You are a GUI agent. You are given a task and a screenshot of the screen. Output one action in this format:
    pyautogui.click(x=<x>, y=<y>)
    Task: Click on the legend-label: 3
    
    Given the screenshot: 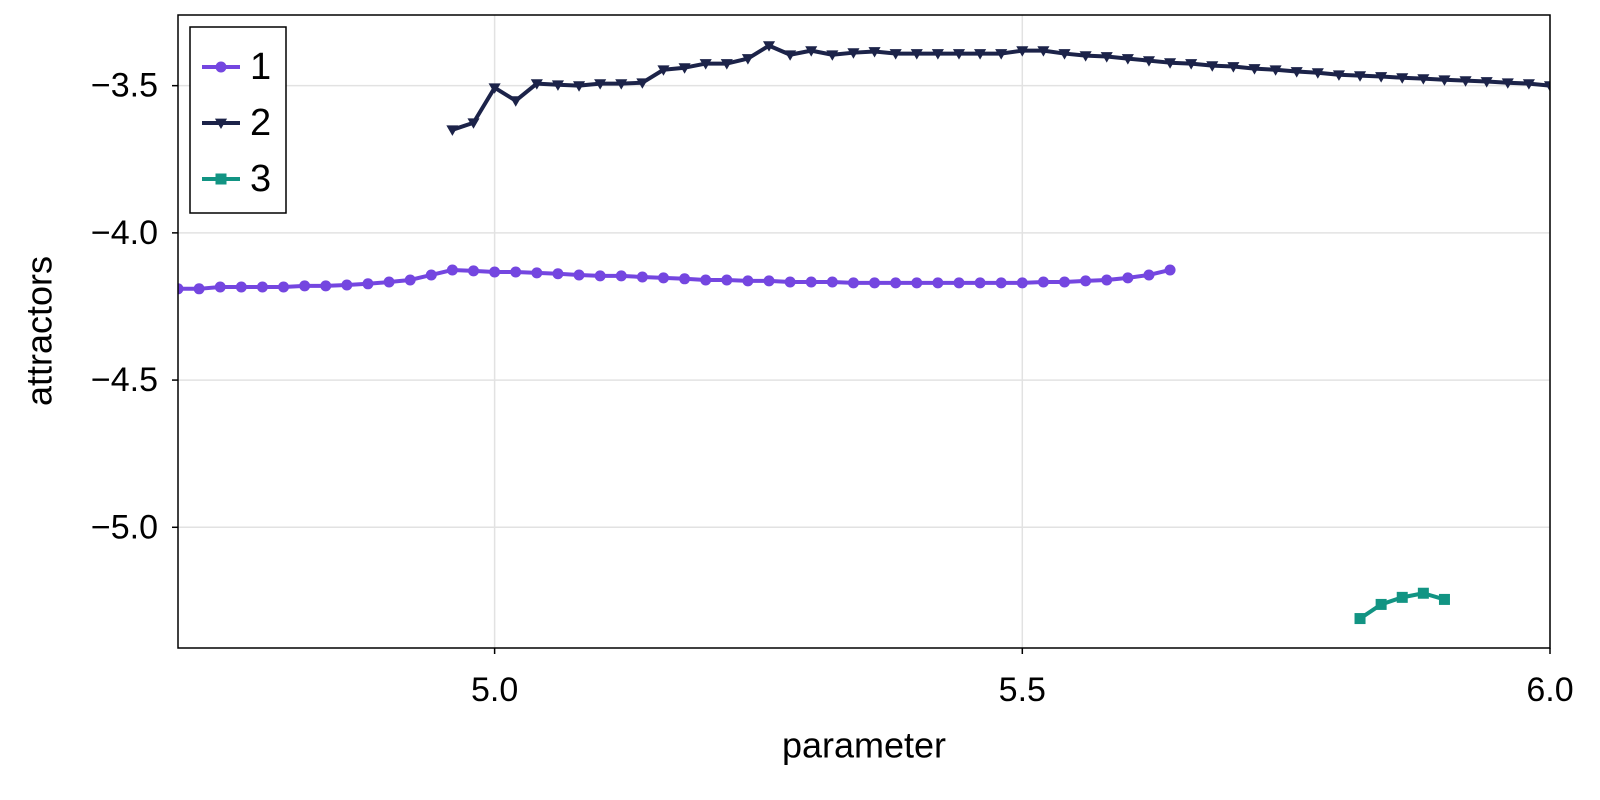 What is the action you would take?
    pyautogui.click(x=260, y=179)
    